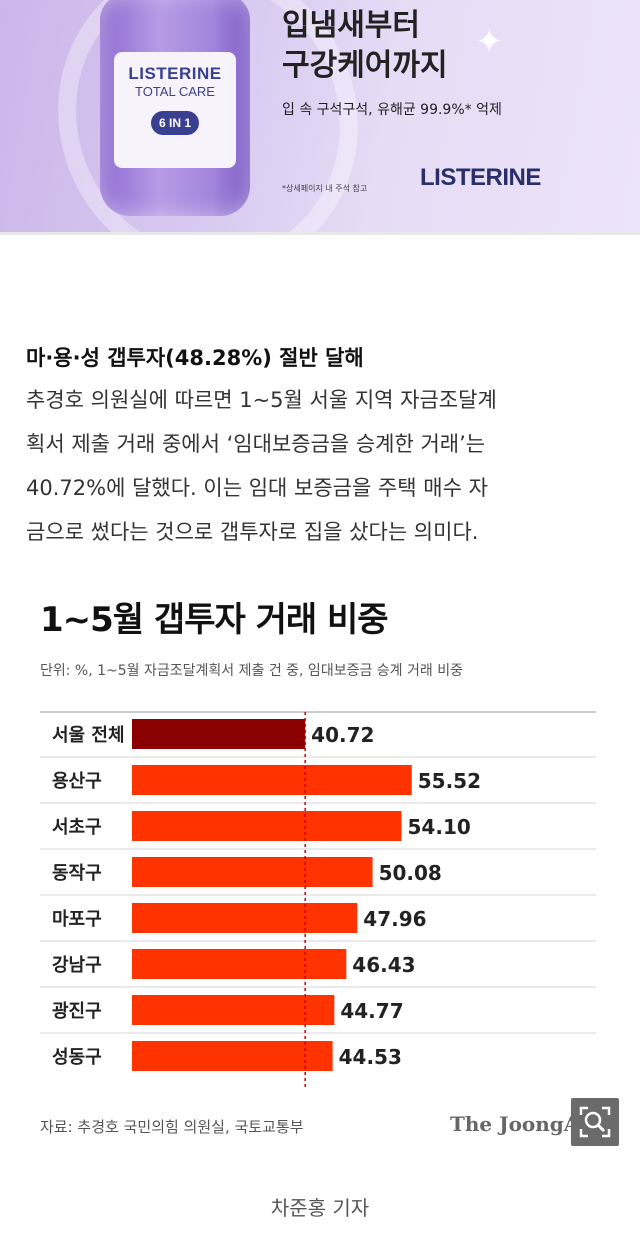 The height and width of the screenshot is (1235, 640). Describe the element at coordinates (439, 827) in the screenshot. I see `value-label: 54.10` at that location.